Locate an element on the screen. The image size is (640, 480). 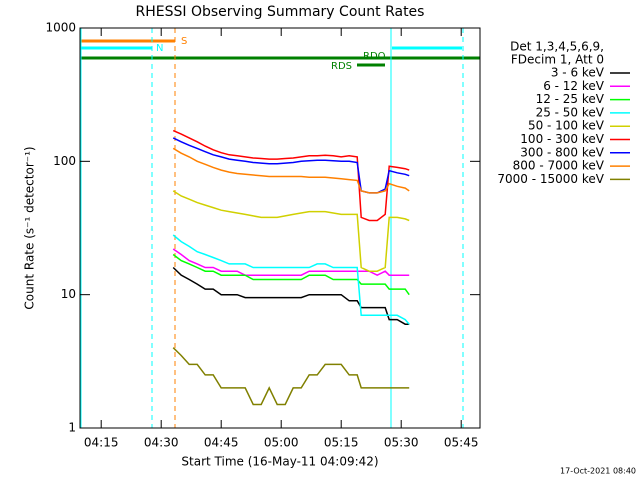
x-tick-label: 05:30 is located at coordinates (401, 443).